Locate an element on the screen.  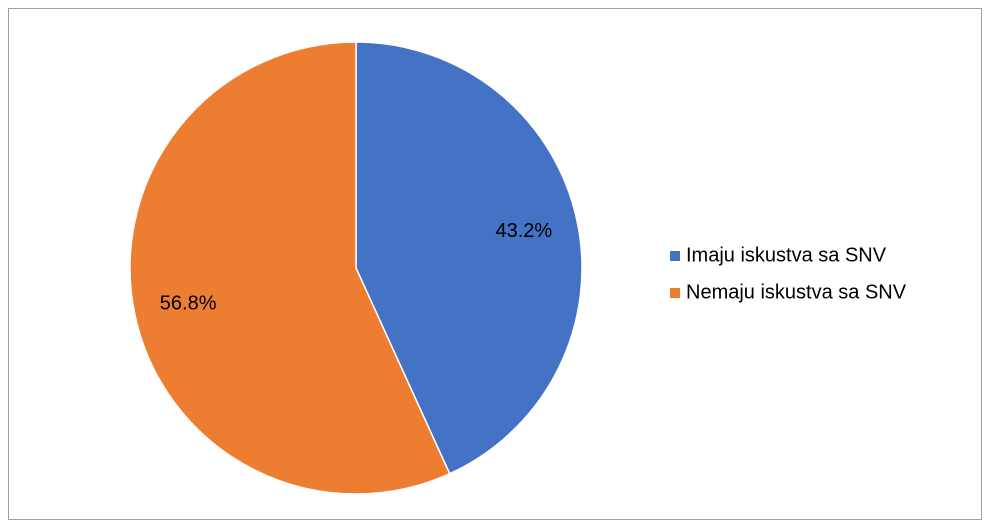
data-label: 56.8% is located at coordinates (188, 304).